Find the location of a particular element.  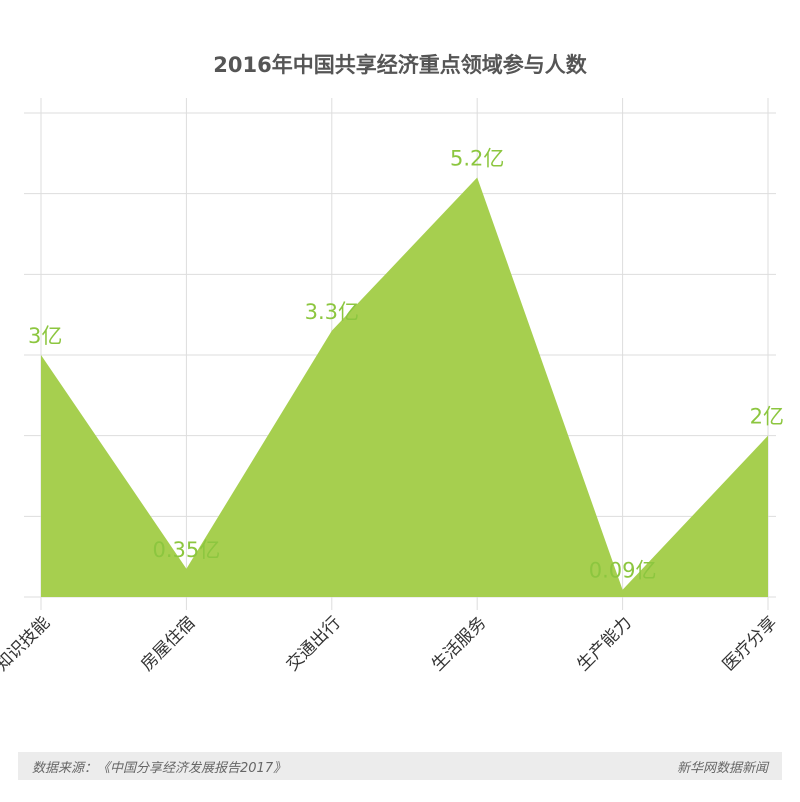

x-tick-label: 知识技能 is located at coordinates (27, 644).